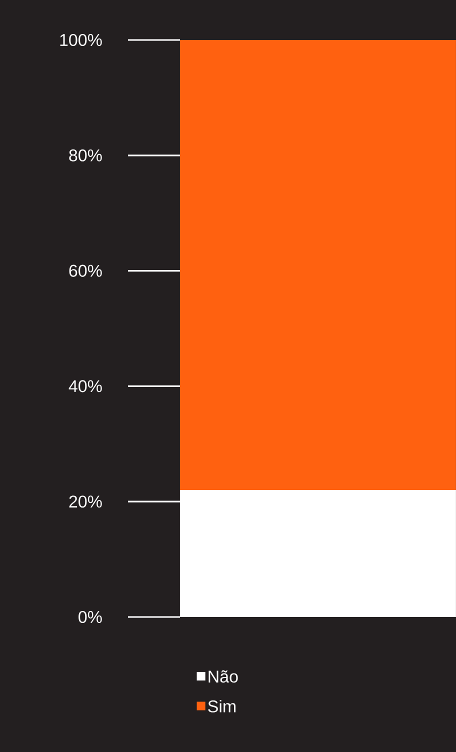 The width and height of the screenshot is (456, 752). Describe the element at coordinates (90, 617) in the screenshot. I see `y-tick-label: 0%` at that location.